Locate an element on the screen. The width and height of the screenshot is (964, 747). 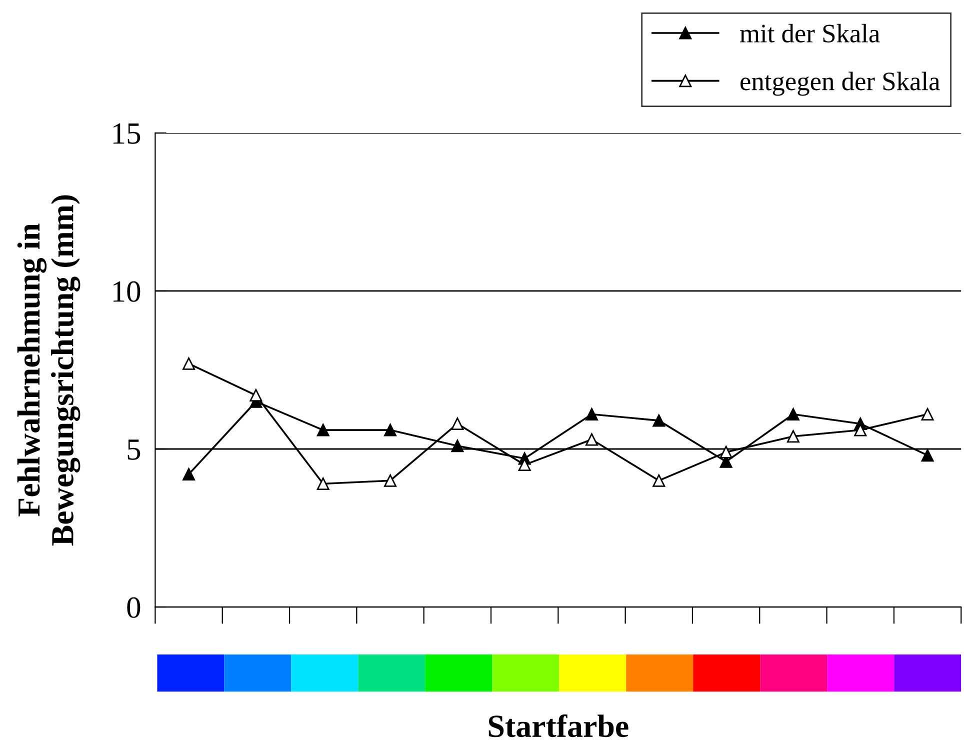
legend-label: entgegen der Skala is located at coordinates (840, 84).